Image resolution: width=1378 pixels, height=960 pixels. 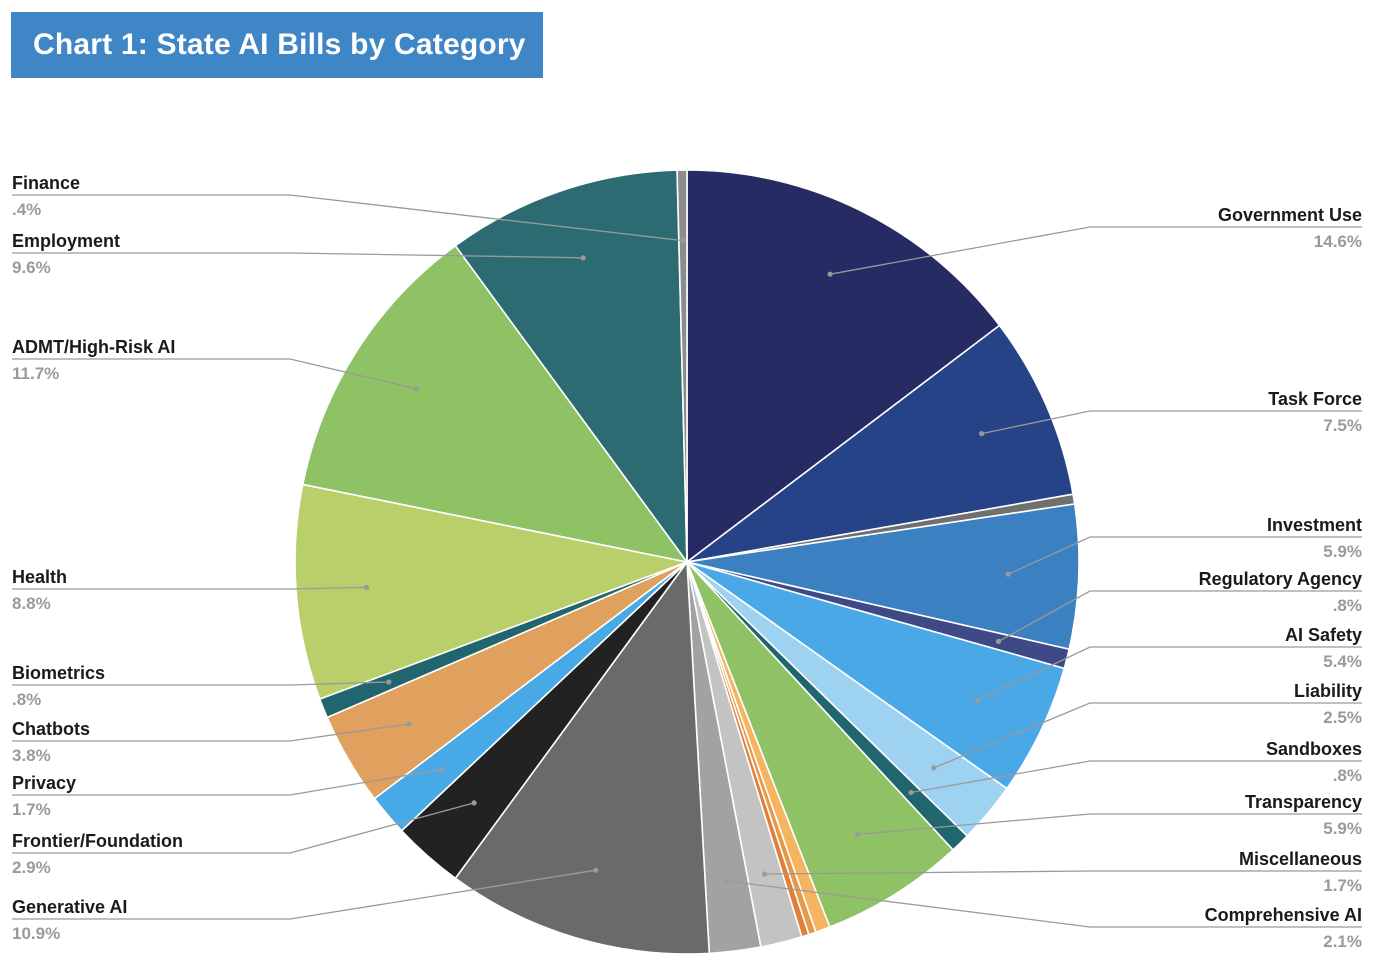 I want to click on leader-line-employment, so click(x=298, y=255).